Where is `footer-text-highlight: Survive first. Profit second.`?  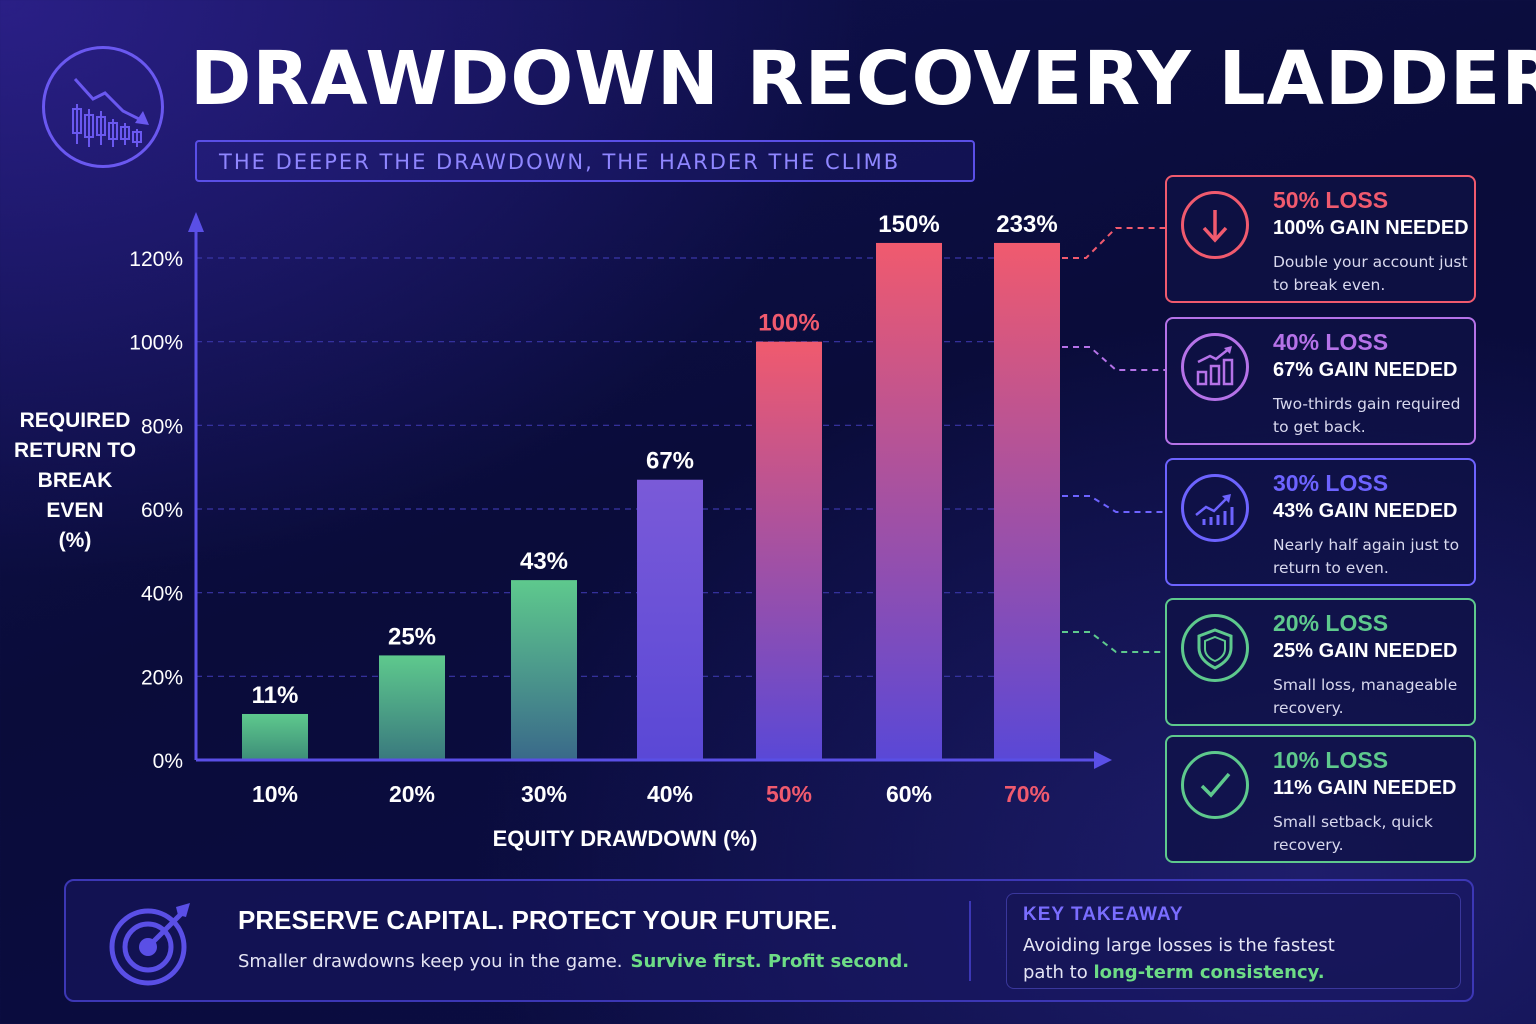 footer-text-highlight: Survive first. Profit second. is located at coordinates (770, 961).